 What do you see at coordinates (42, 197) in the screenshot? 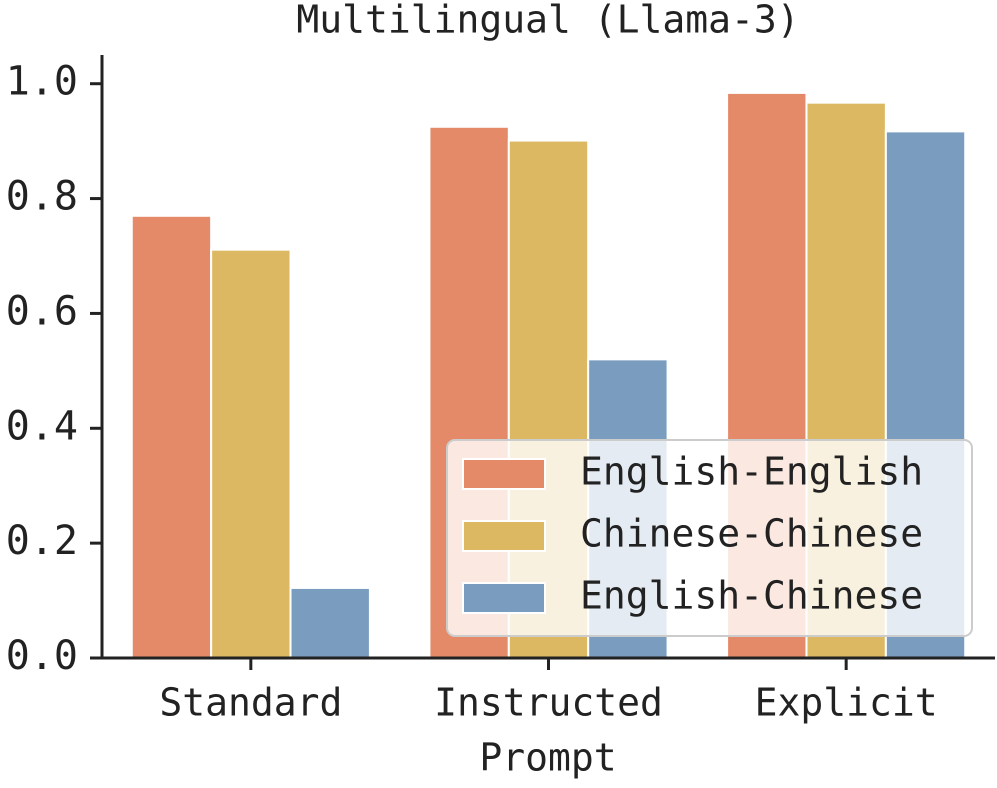
I see `y-tick-label: 0.8` at bounding box center [42, 197].